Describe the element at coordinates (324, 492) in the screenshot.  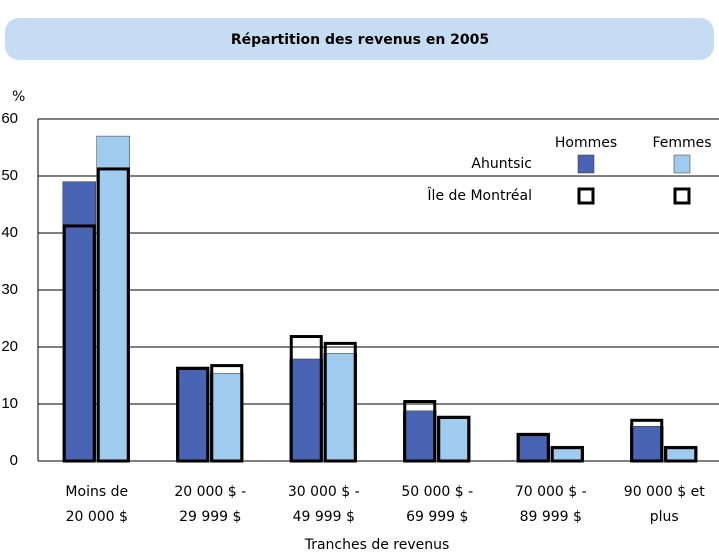
I see `x-tick-label: 30 000 $ -` at that location.